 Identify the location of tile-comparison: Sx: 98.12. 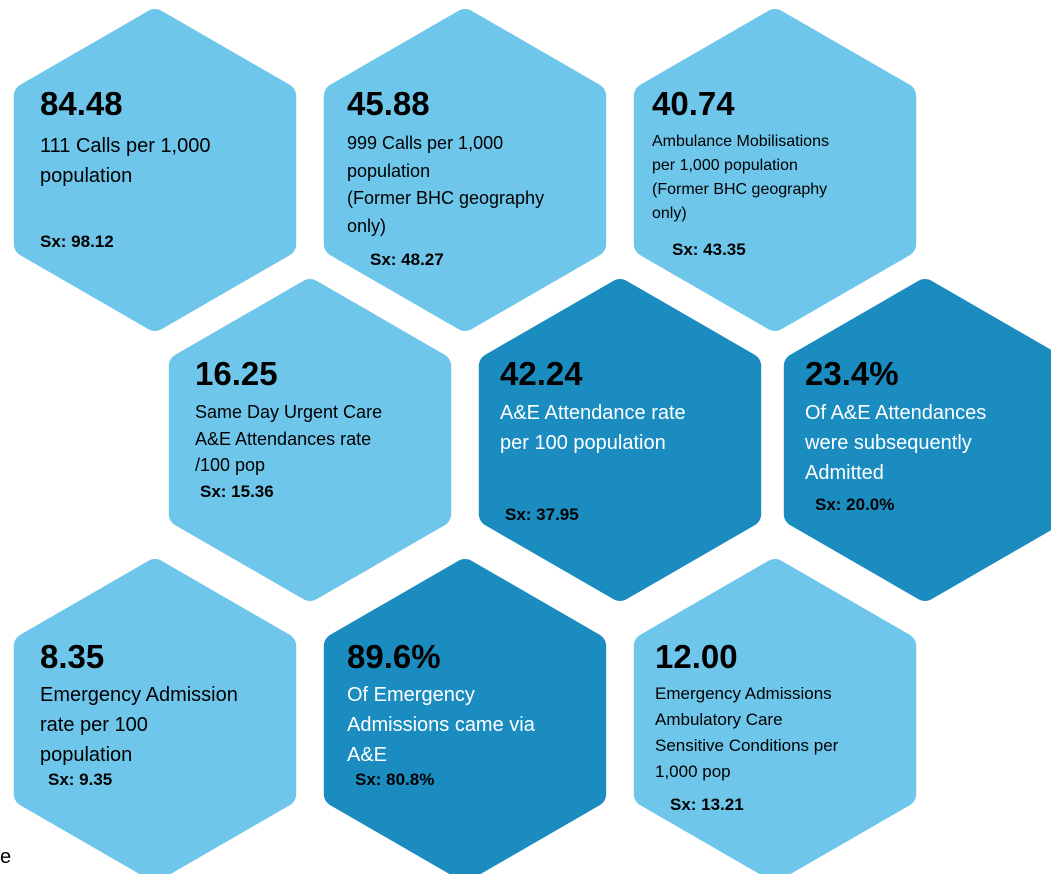
(77, 241).